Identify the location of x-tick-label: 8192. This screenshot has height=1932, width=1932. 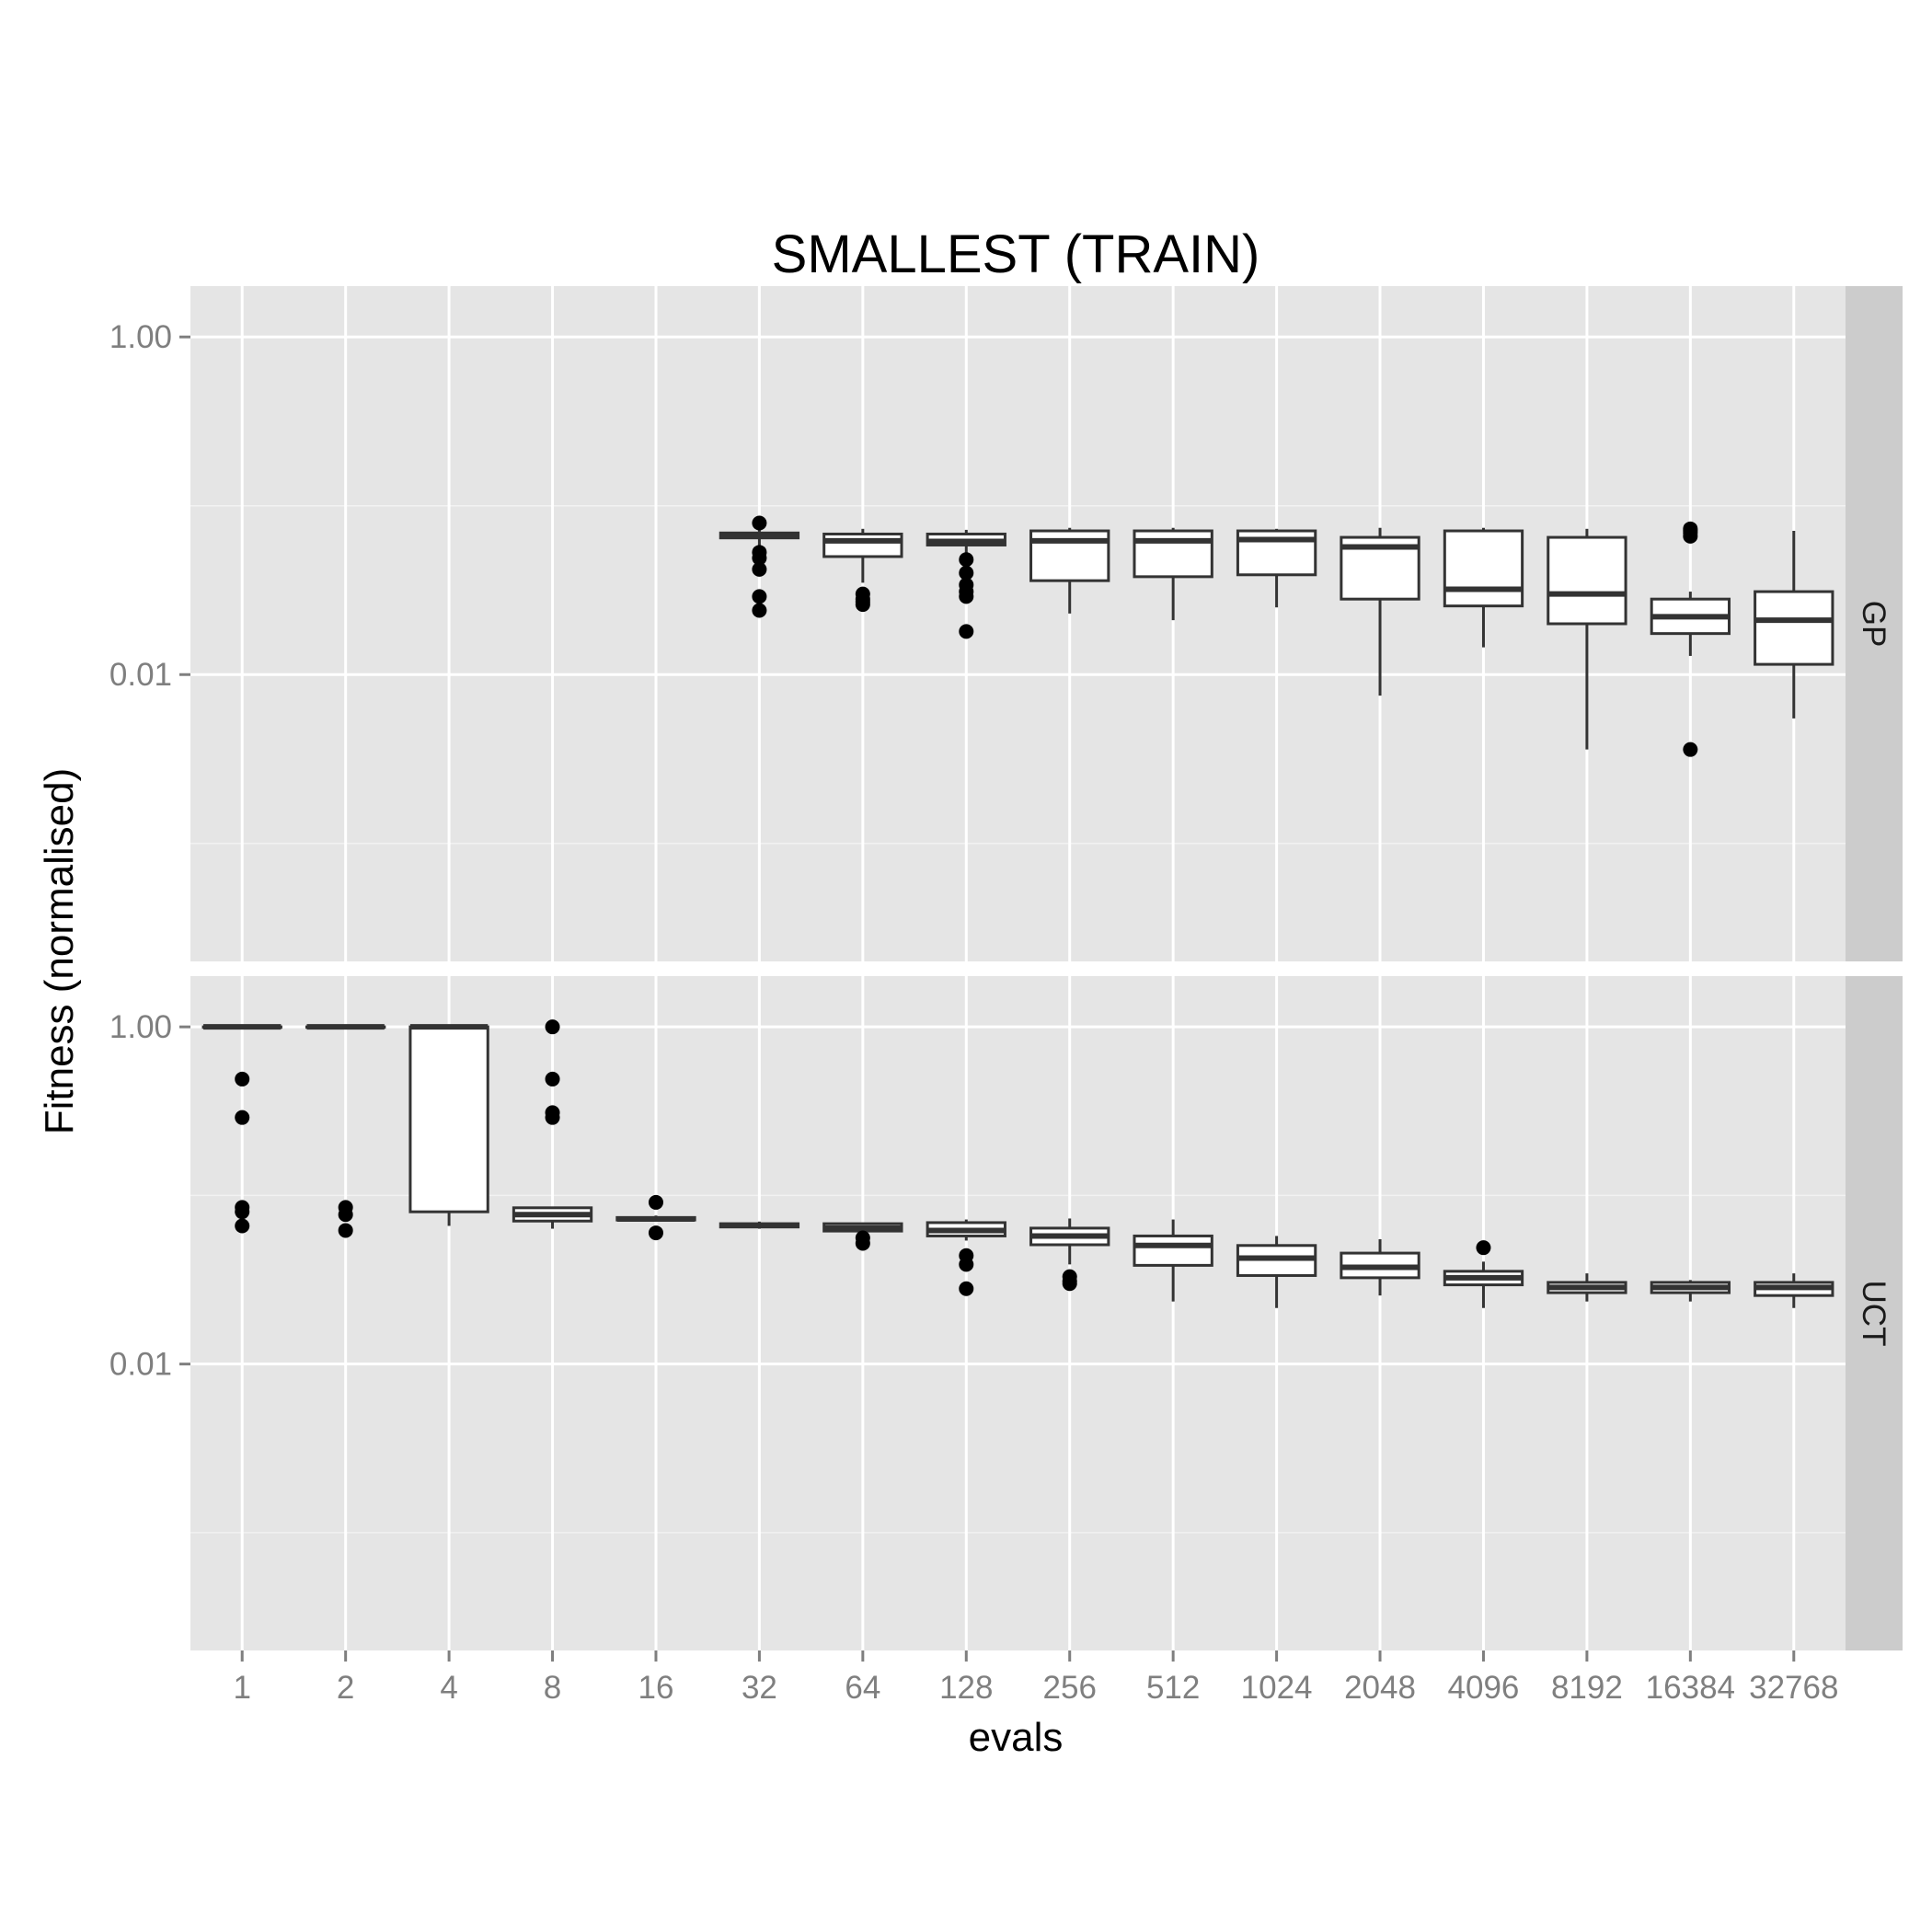
(1587, 1688).